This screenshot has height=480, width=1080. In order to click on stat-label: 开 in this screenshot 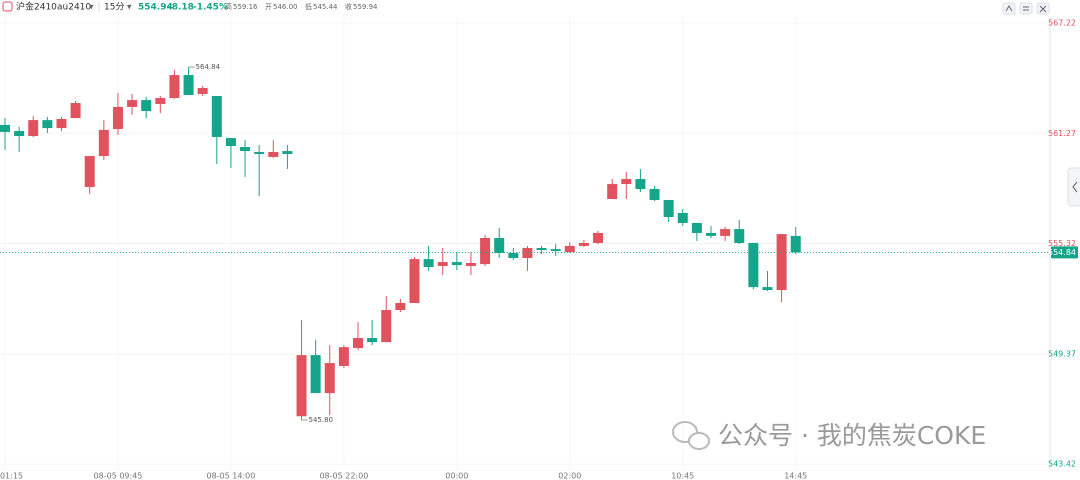, I will do `click(268, 7)`.